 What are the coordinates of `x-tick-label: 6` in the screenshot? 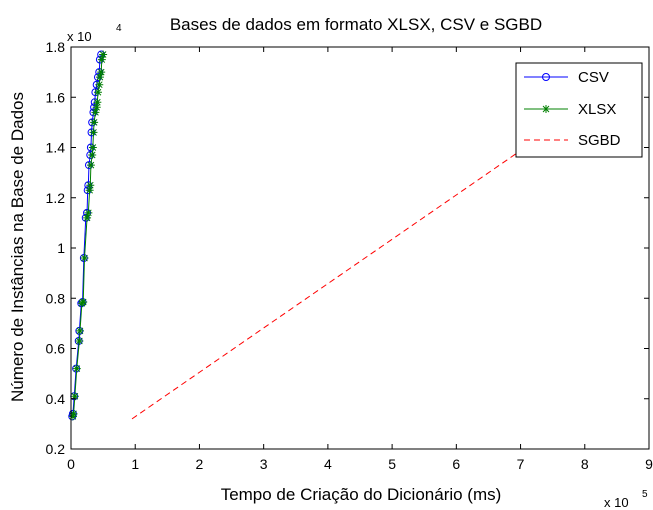 It's located at (456, 464).